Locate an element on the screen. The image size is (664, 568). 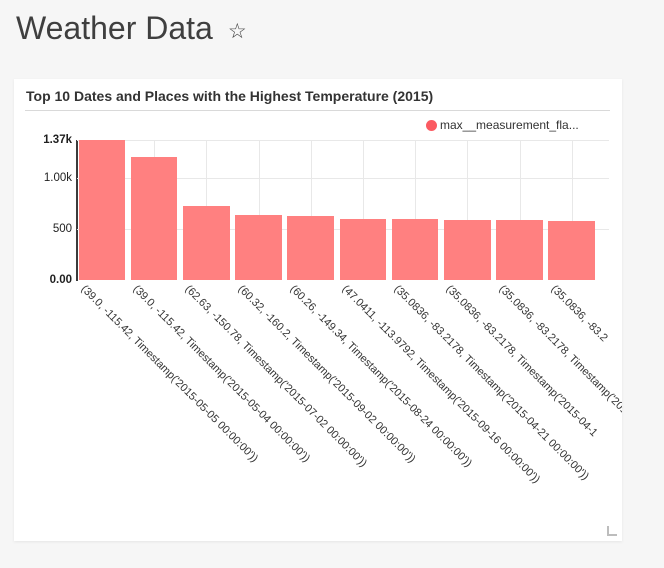
legend-marker-icon is located at coordinates (431, 125).